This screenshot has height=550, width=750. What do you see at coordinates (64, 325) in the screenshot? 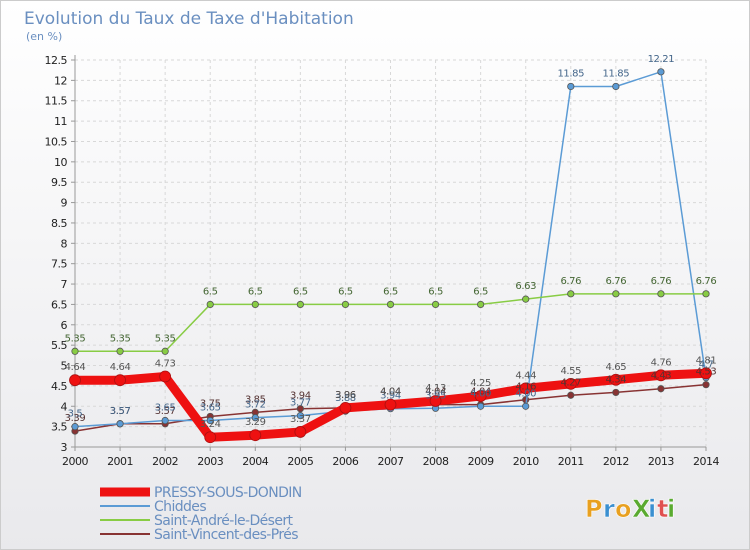
I see `y-tick-label: 6` at bounding box center [64, 325].